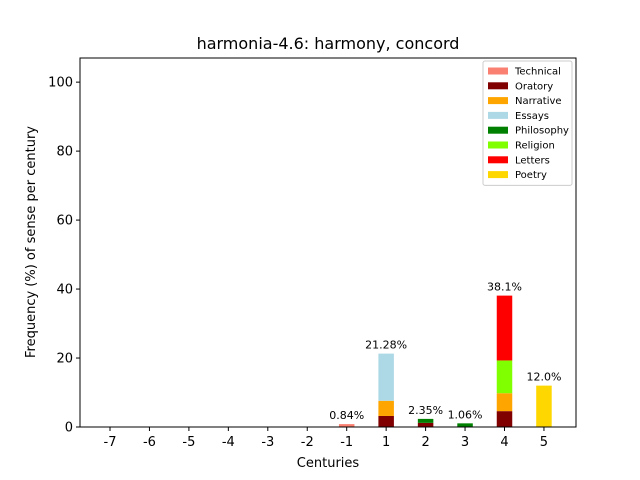 The image size is (640, 480). I want to click on x-tick-label: 4, so click(504, 442).